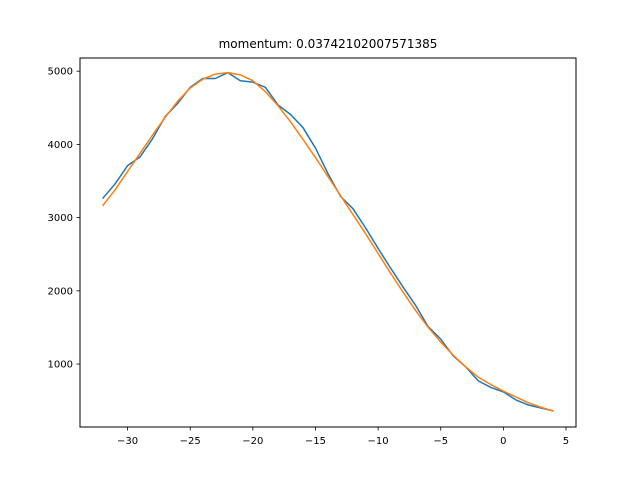 This screenshot has width=640, height=480. Describe the element at coordinates (328, 44) in the screenshot. I see `chart-title: momentum: 0.03742102007571385` at that location.